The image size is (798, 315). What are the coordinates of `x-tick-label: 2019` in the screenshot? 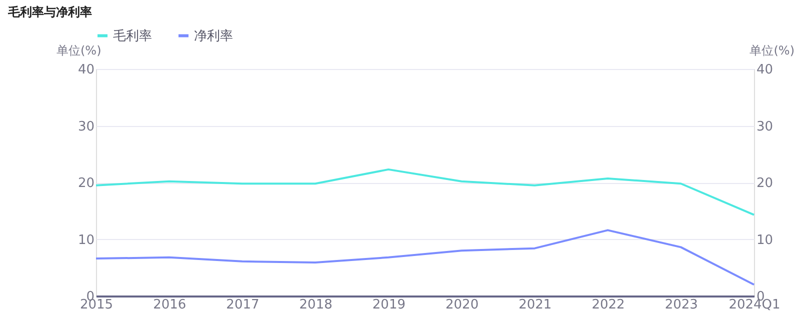 It's located at (389, 305).